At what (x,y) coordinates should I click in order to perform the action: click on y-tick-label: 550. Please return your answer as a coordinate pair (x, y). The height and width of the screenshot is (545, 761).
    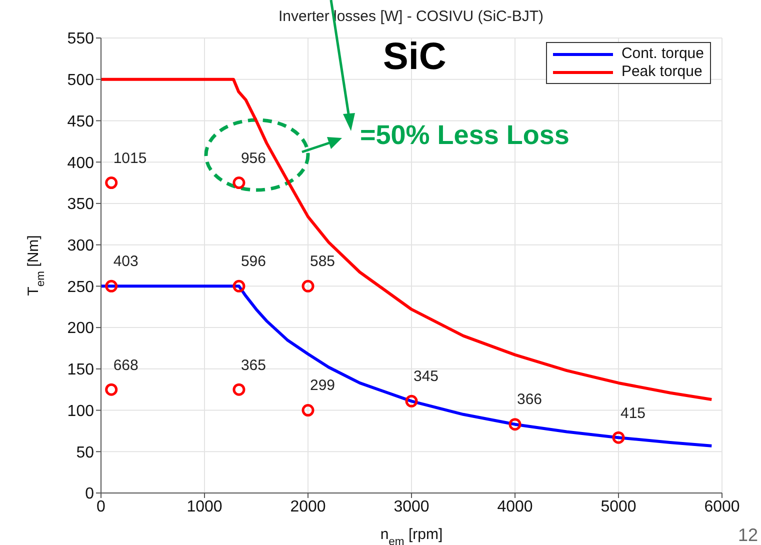
    Looking at the image, I should click on (80, 39).